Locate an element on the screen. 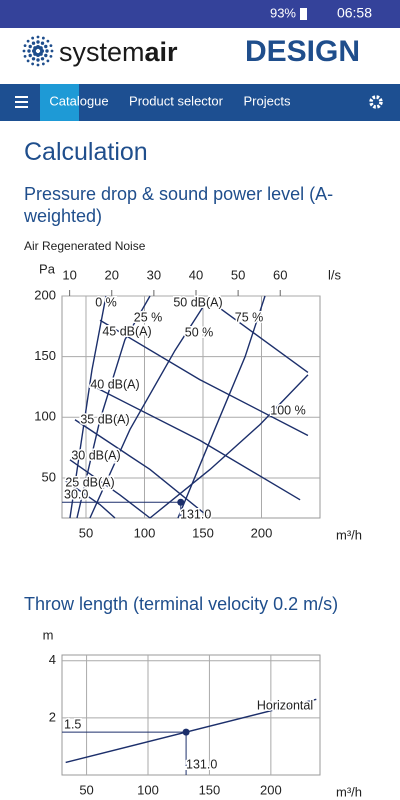 This screenshot has width=400, height=800. y-axis-label: Pa is located at coordinates (47, 268).